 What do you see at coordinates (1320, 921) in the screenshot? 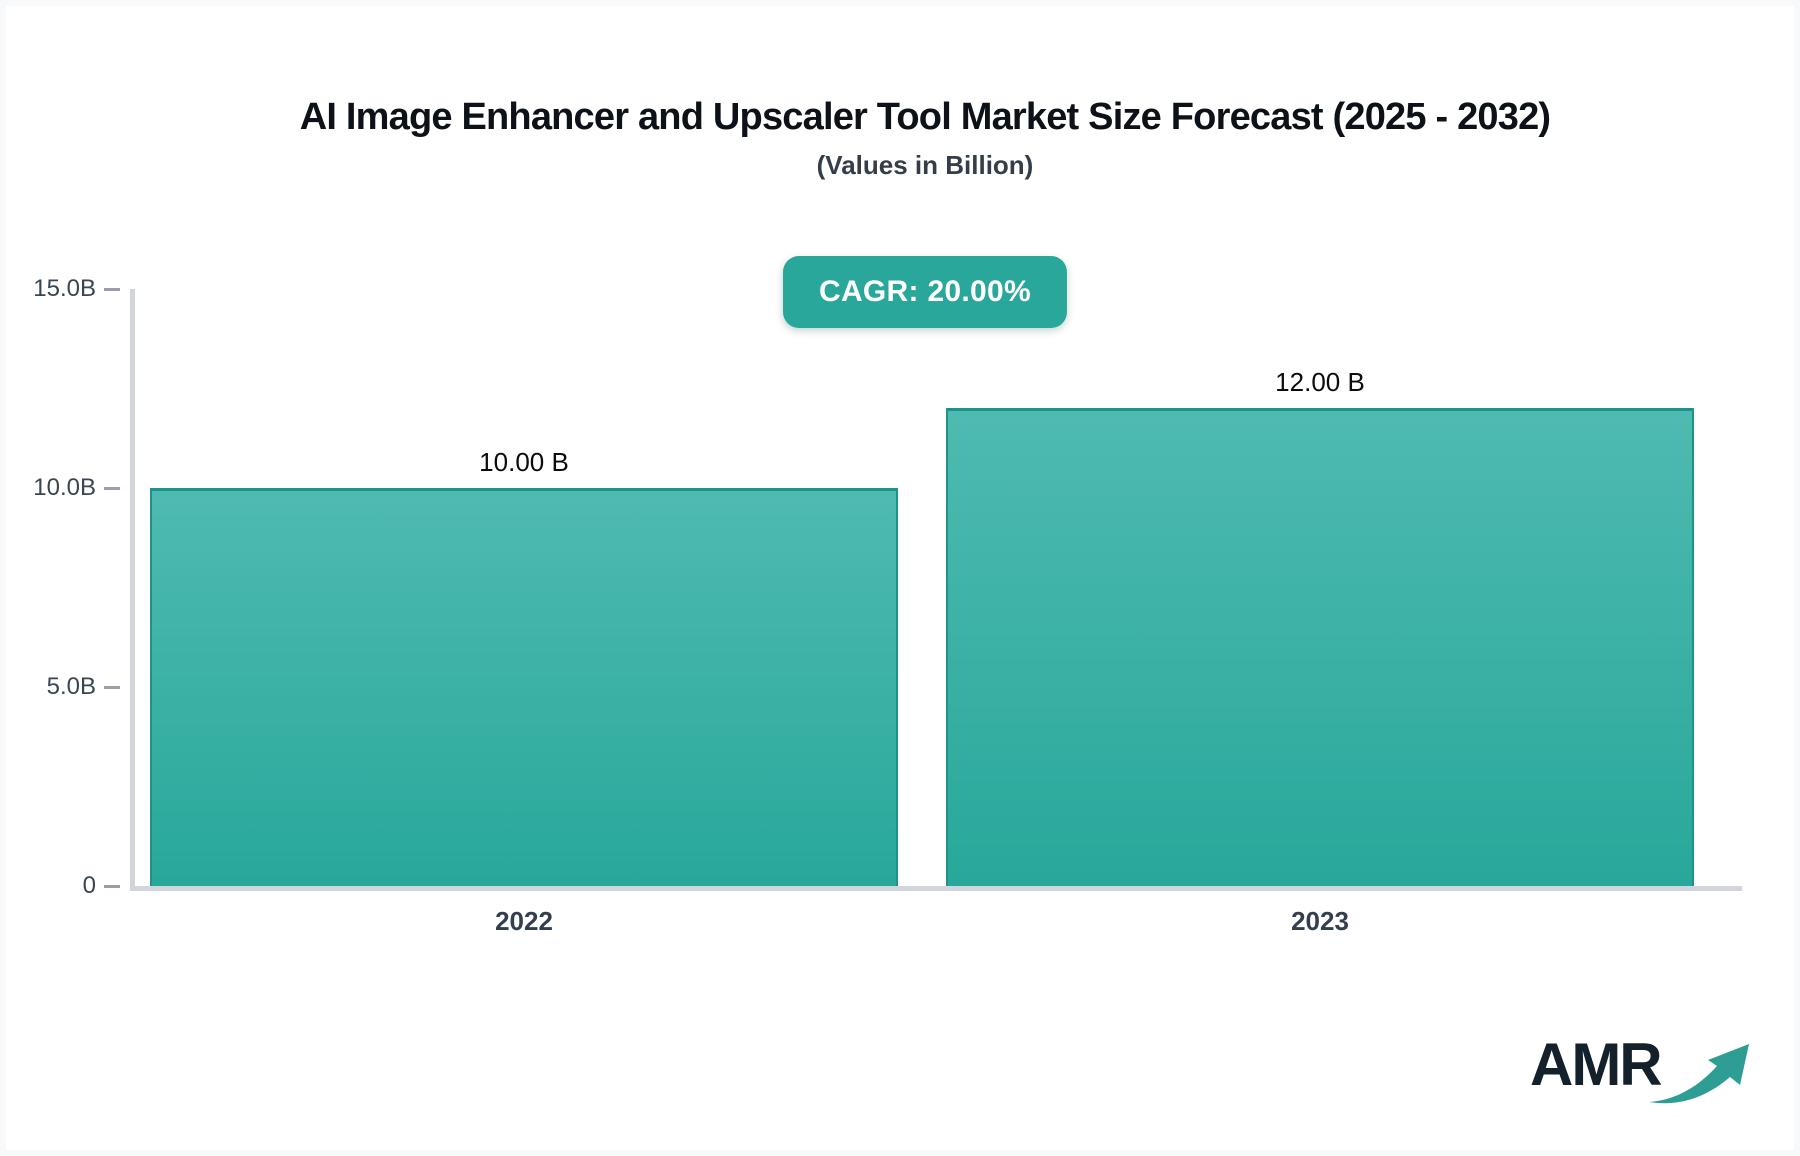
I see `x-axis-label: 2023` at bounding box center [1320, 921].